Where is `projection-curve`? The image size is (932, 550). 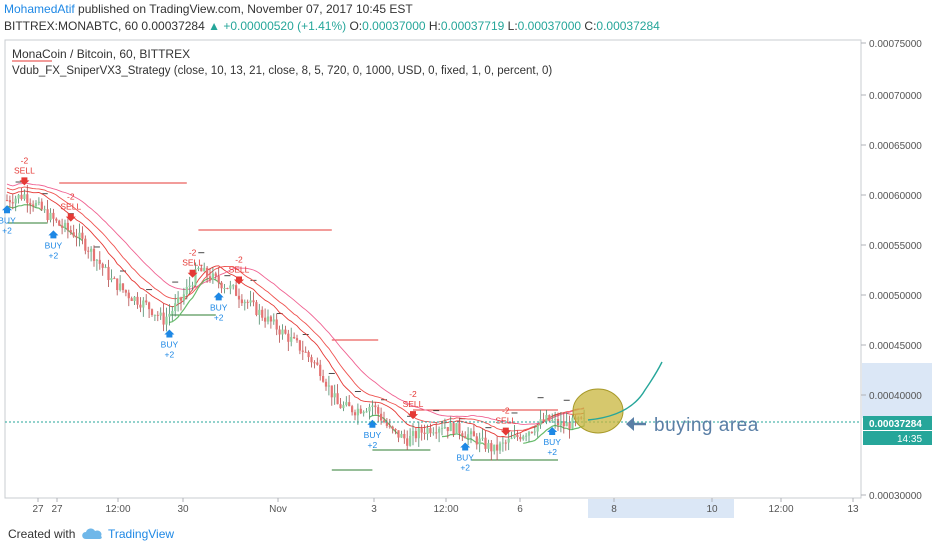 projection-curve is located at coordinates (625, 391).